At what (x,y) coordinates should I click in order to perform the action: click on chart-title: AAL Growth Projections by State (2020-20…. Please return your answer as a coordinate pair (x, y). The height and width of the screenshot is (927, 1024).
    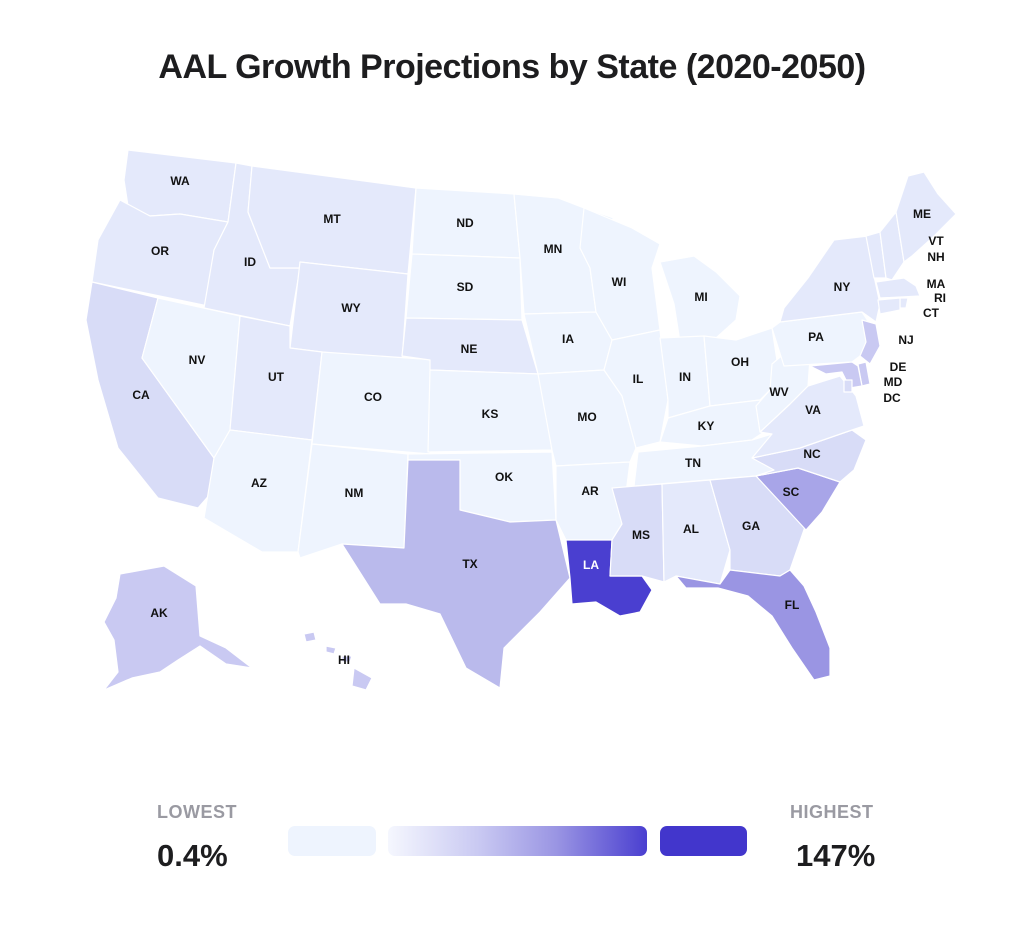
    Looking at the image, I should click on (512, 67).